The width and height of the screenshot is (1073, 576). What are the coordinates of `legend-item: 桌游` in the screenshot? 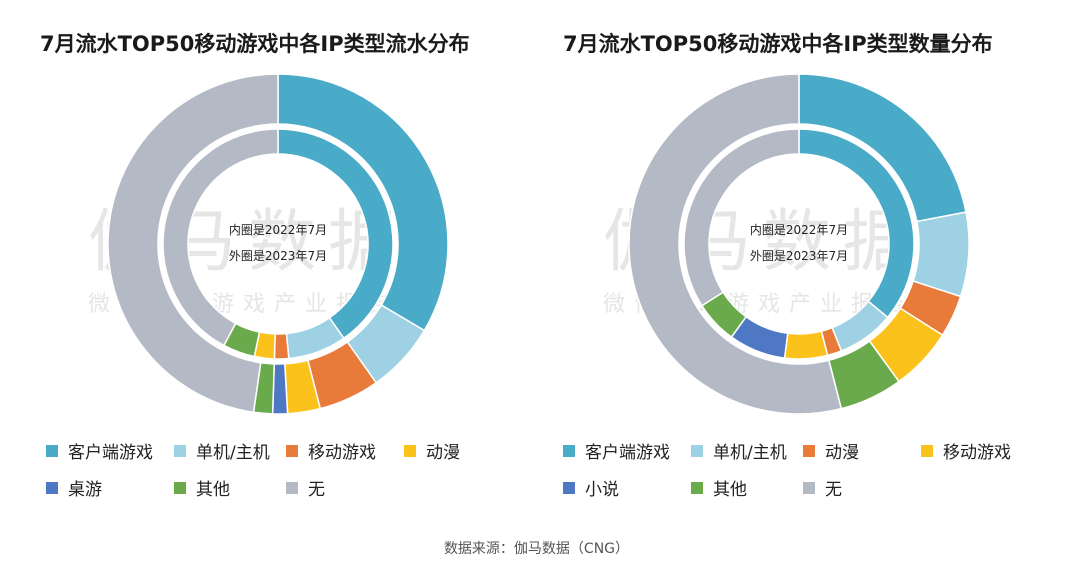 It's located at (110, 487).